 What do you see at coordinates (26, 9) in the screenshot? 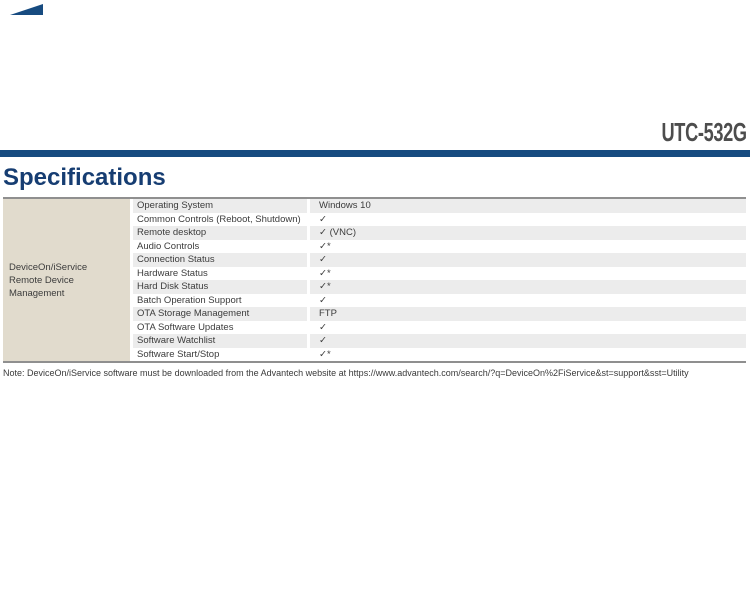
I see `corner-accent-triangle-icon` at bounding box center [26, 9].